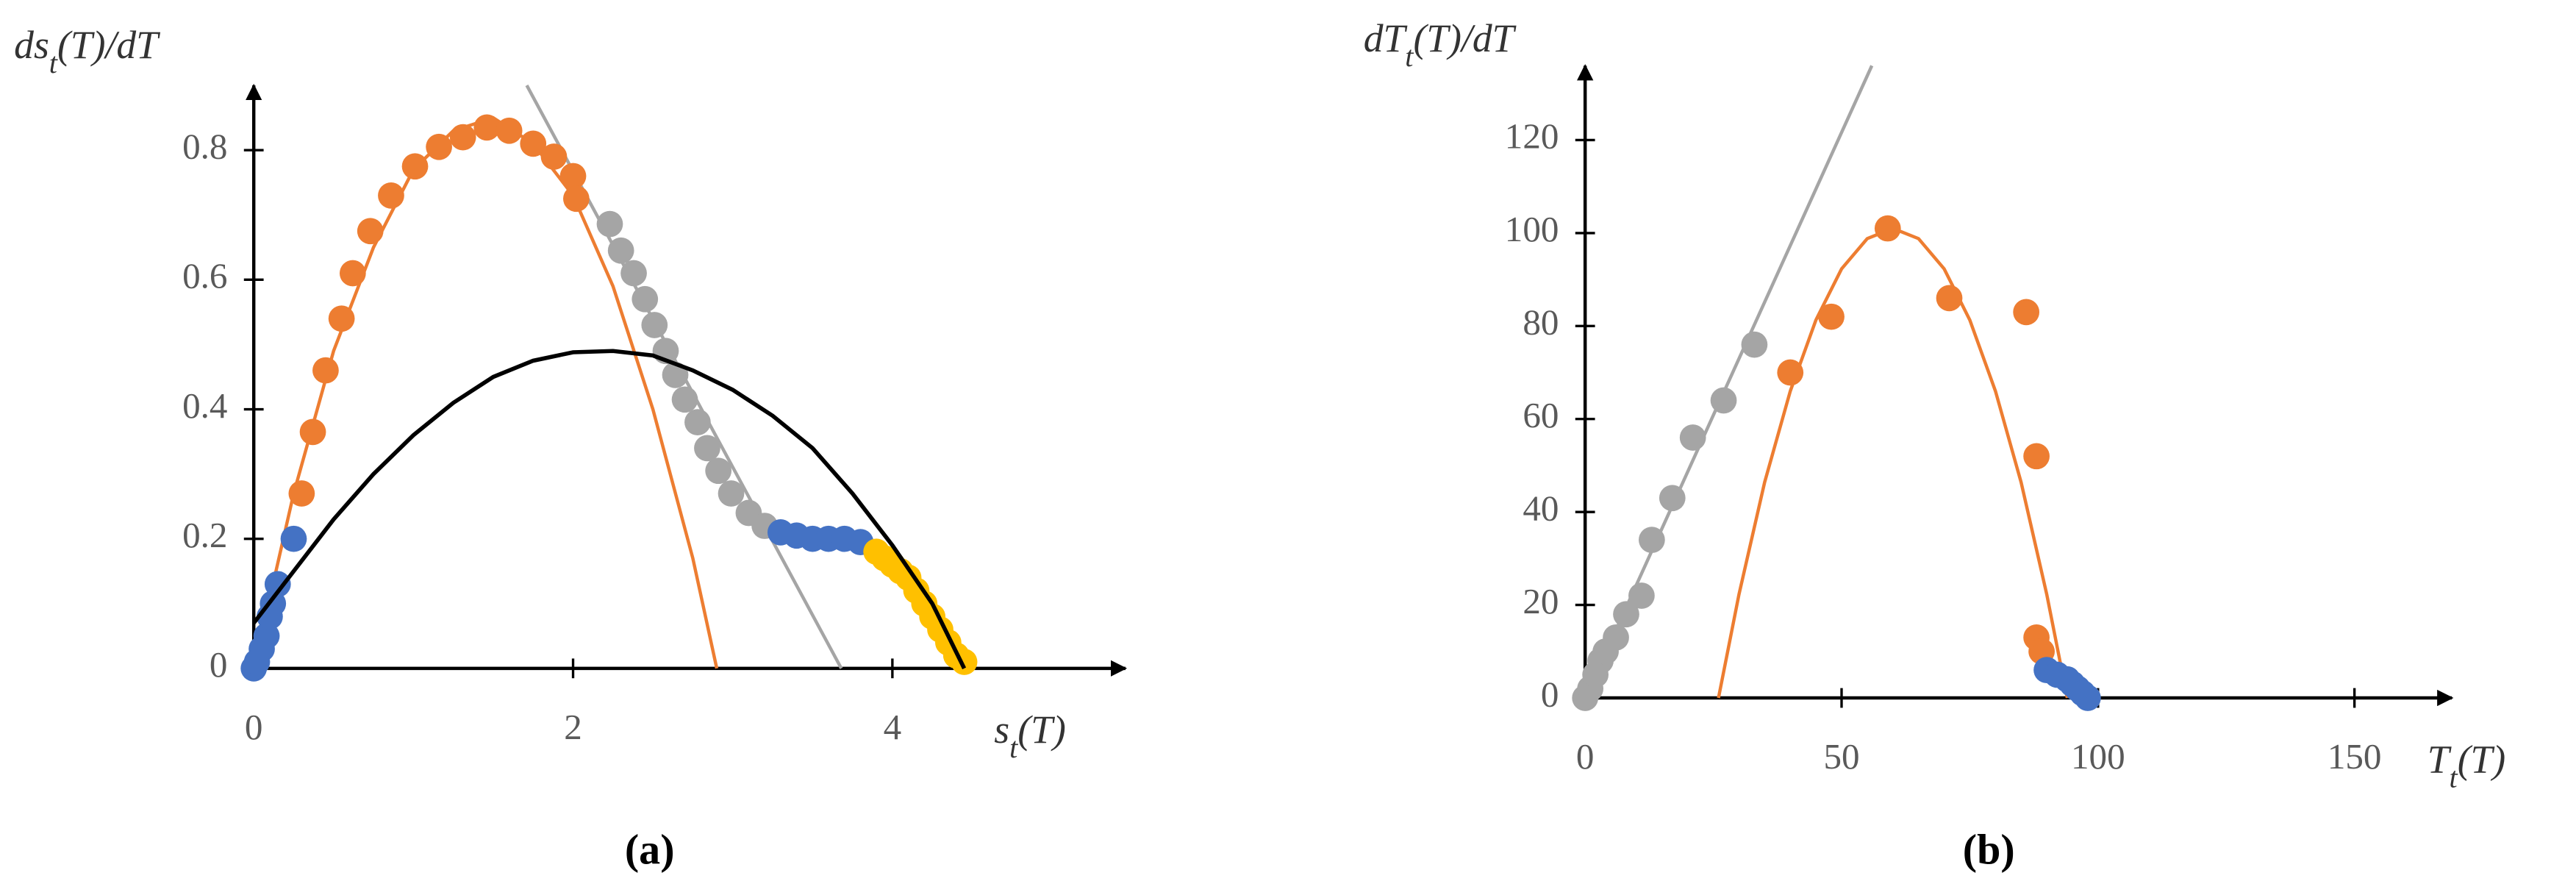  Describe the element at coordinates (204, 405) in the screenshot. I see `y-tick-label: 0.4` at that location.